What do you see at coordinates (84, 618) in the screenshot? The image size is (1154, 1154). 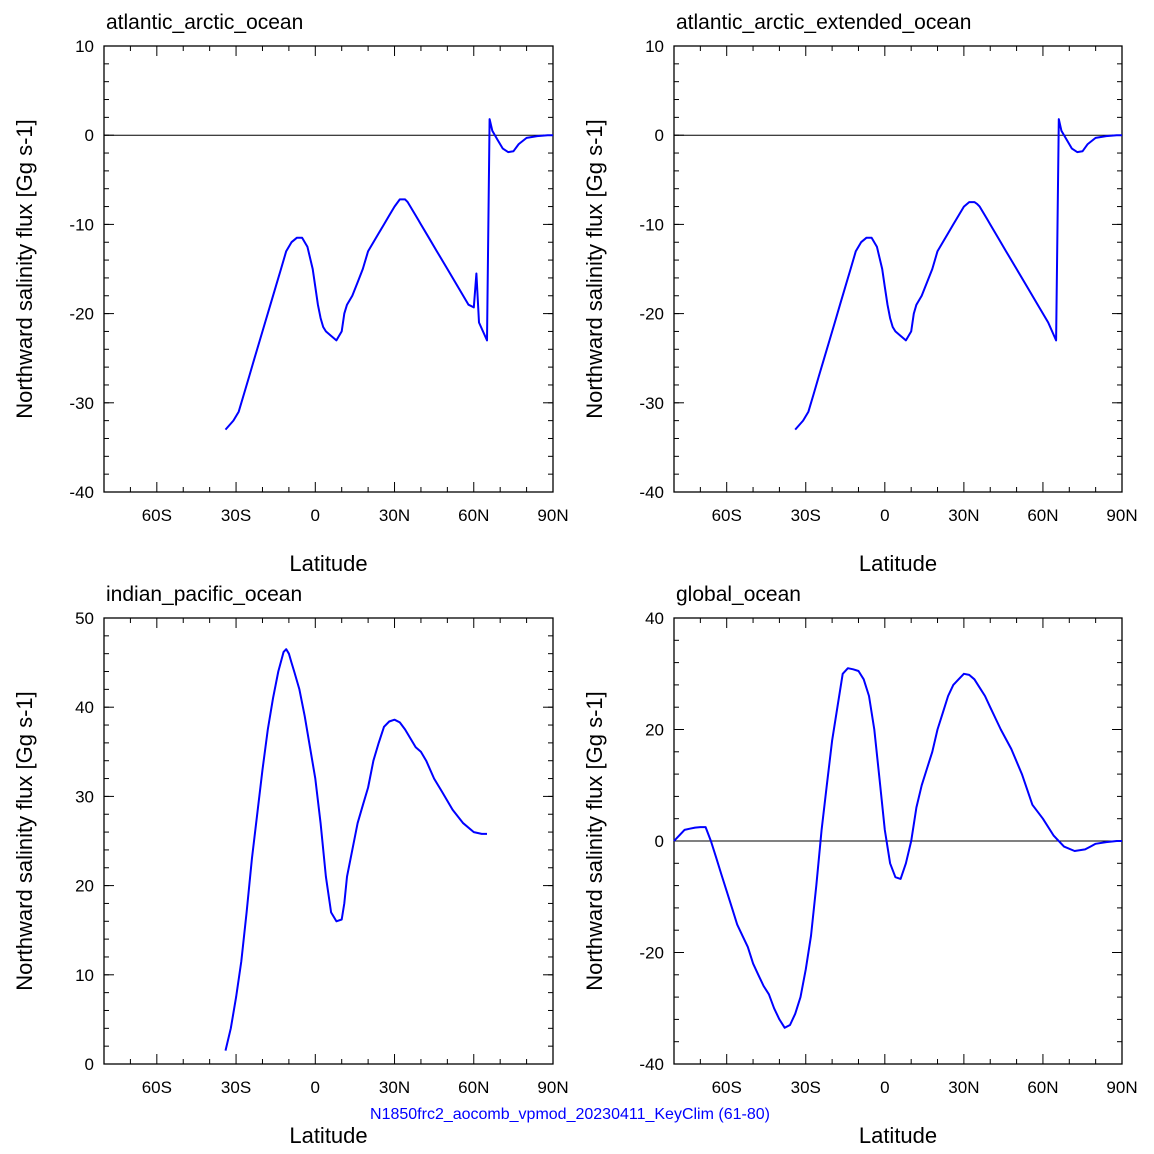 I see `y-tick-label: 50` at bounding box center [84, 618].